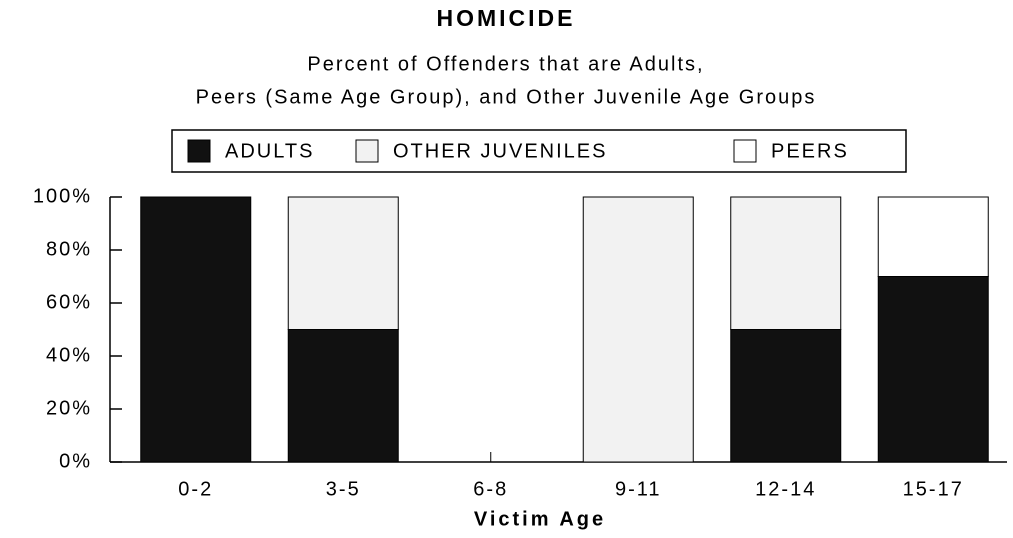  What do you see at coordinates (785, 489) in the screenshot?
I see `x-tick-label: 12-14` at bounding box center [785, 489].